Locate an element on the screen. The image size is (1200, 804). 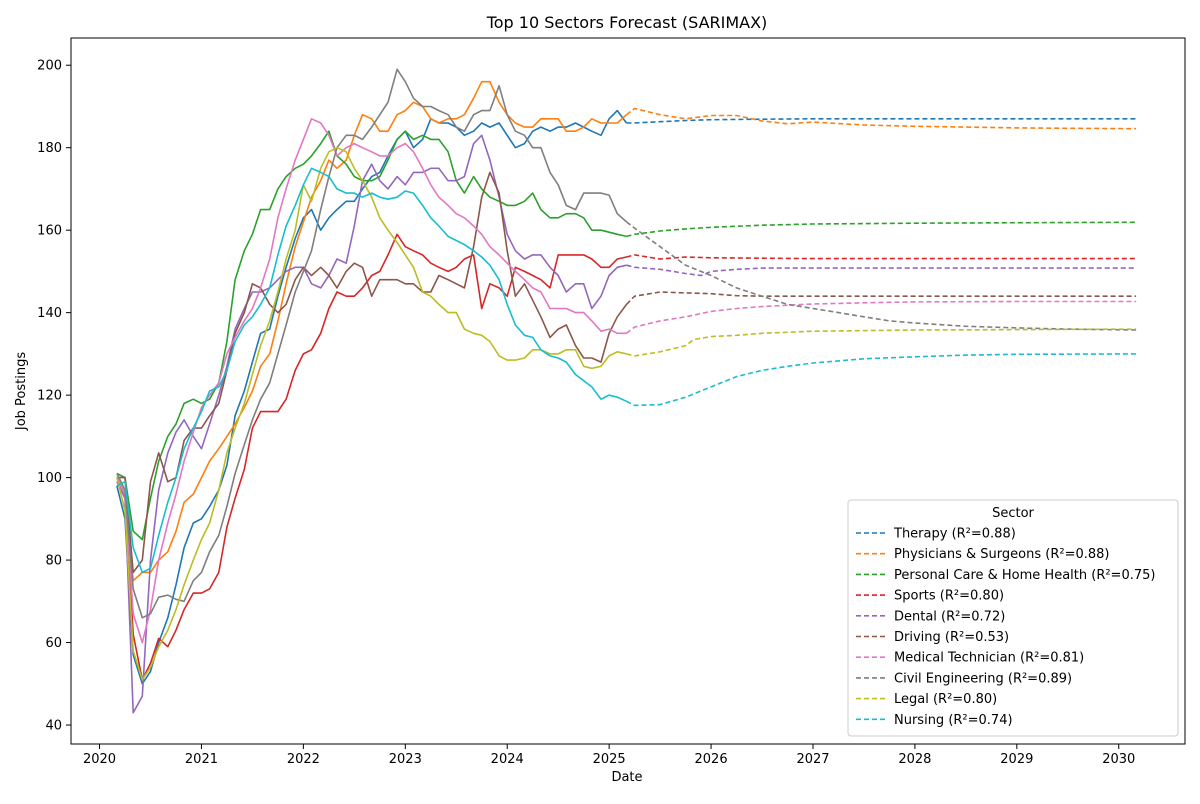
series-forecast-legal is located at coordinates (881, 342).